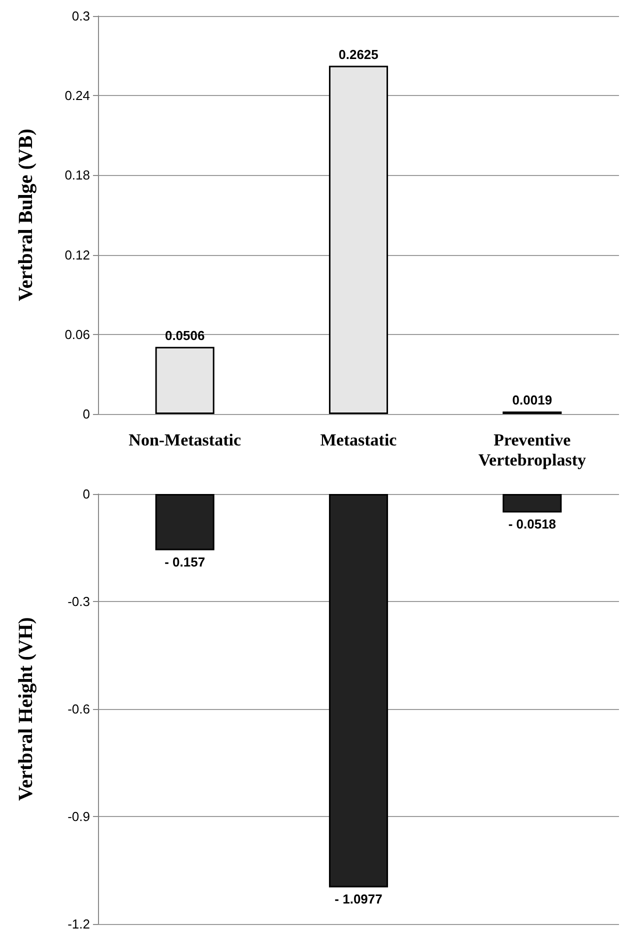 The height and width of the screenshot is (932, 623). Describe the element at coordinates (532, 400) in the screenshot. I see `data-label: 0.0019` at that location.